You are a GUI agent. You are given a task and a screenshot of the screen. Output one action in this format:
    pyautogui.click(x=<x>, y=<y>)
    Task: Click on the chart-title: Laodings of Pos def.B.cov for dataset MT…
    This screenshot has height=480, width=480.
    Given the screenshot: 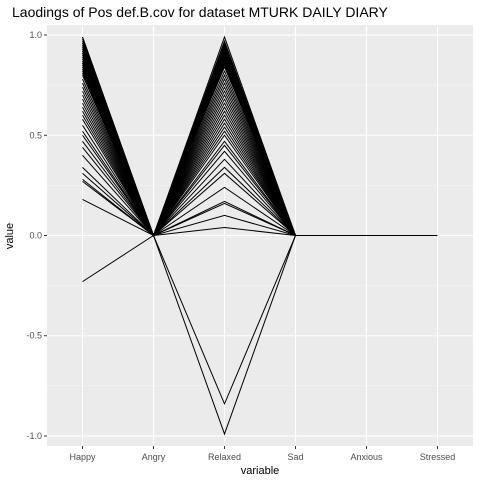 What is the action you would take?
    pyautogui.click(x=200, y=12)
    